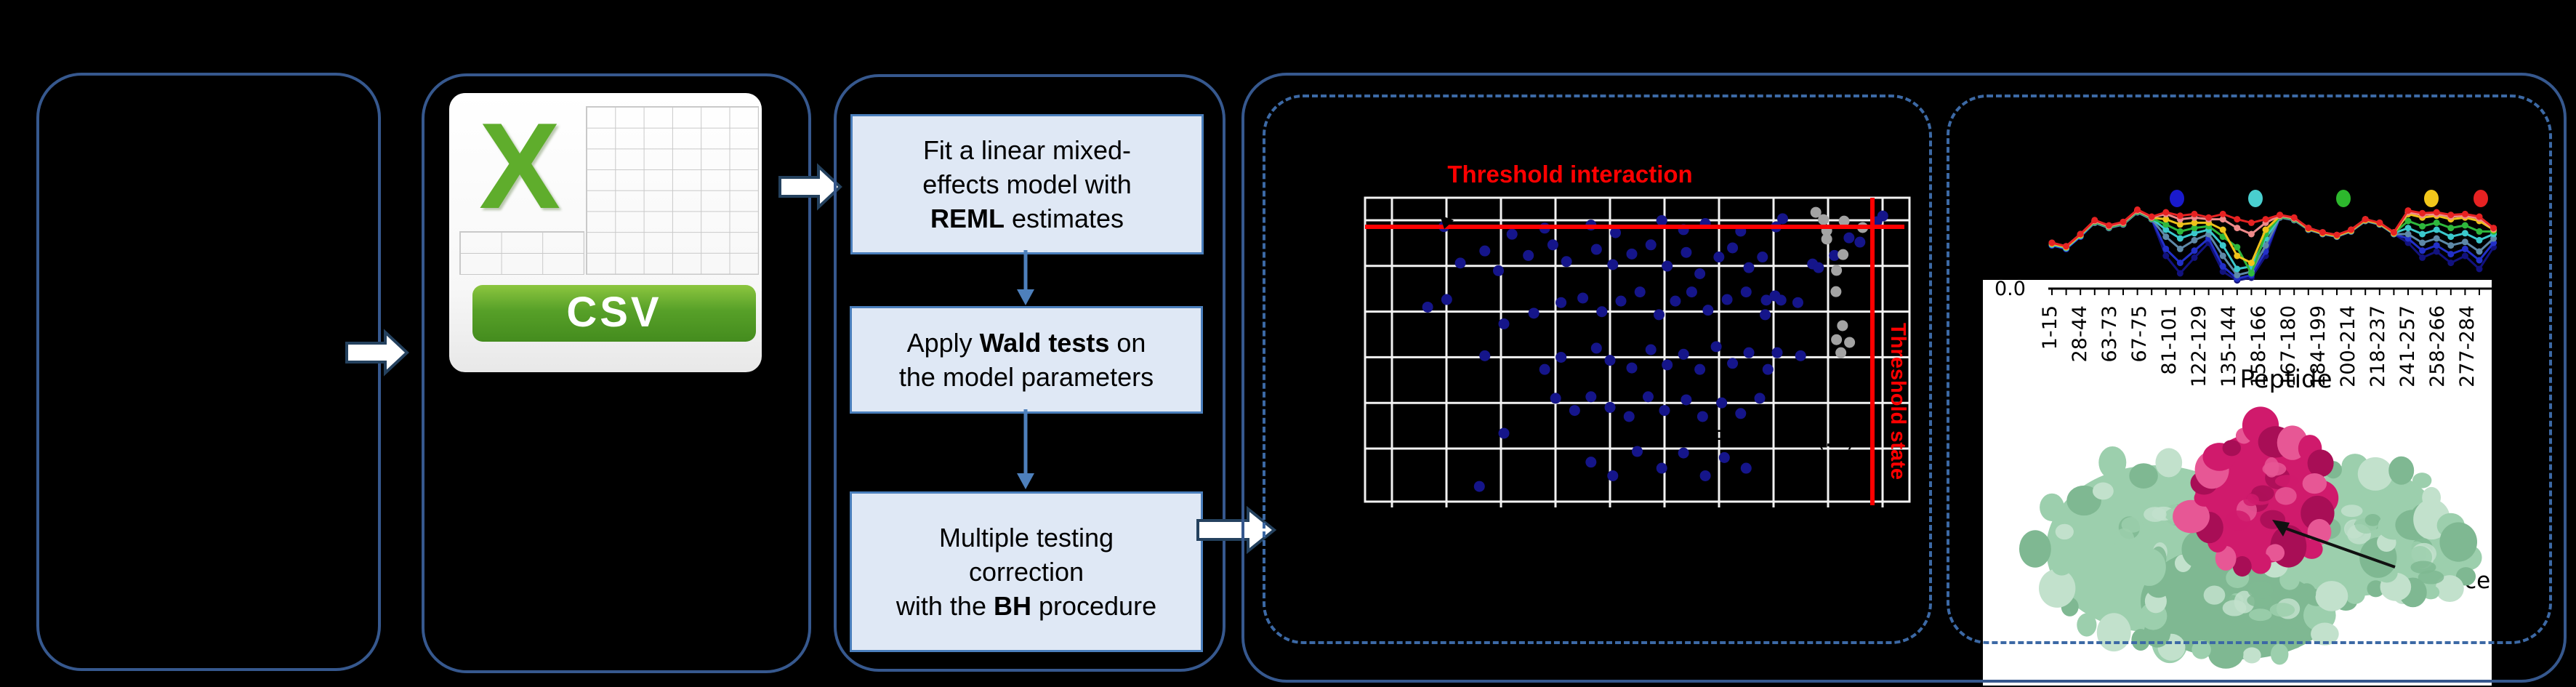 This screenshot has width=2576, height=687. What do you see at coordinates (2318, 346) in the screenshot?
I see `peptide-tick-label: 184-199` at bounding box center [2318, 346].